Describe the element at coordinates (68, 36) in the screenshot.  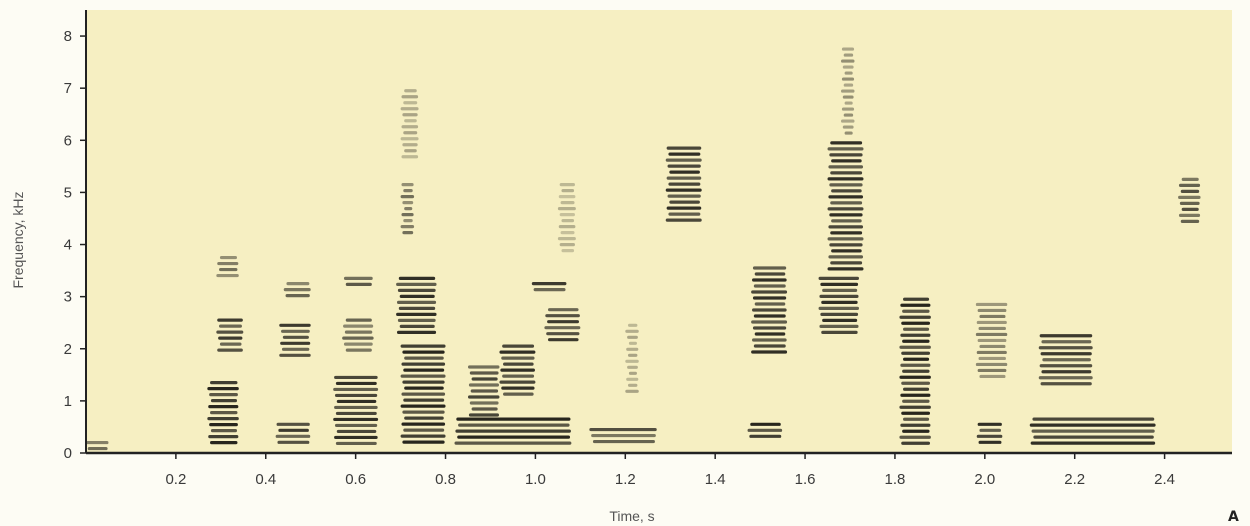
I see `y-tick-label: 8` at that location.